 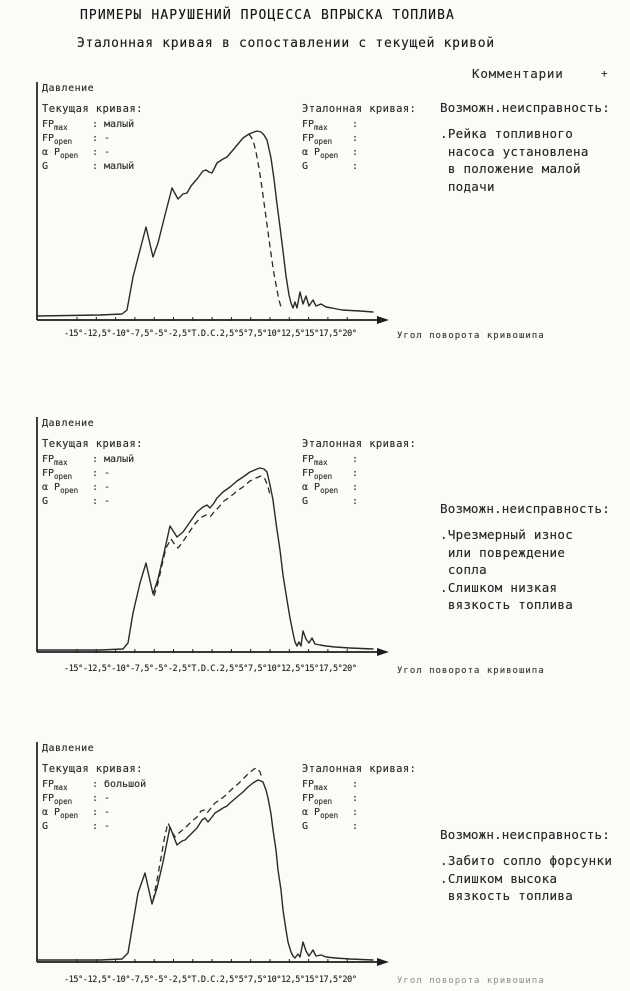 I want to click on legend-row: G : -, so click(x=94, y=827).